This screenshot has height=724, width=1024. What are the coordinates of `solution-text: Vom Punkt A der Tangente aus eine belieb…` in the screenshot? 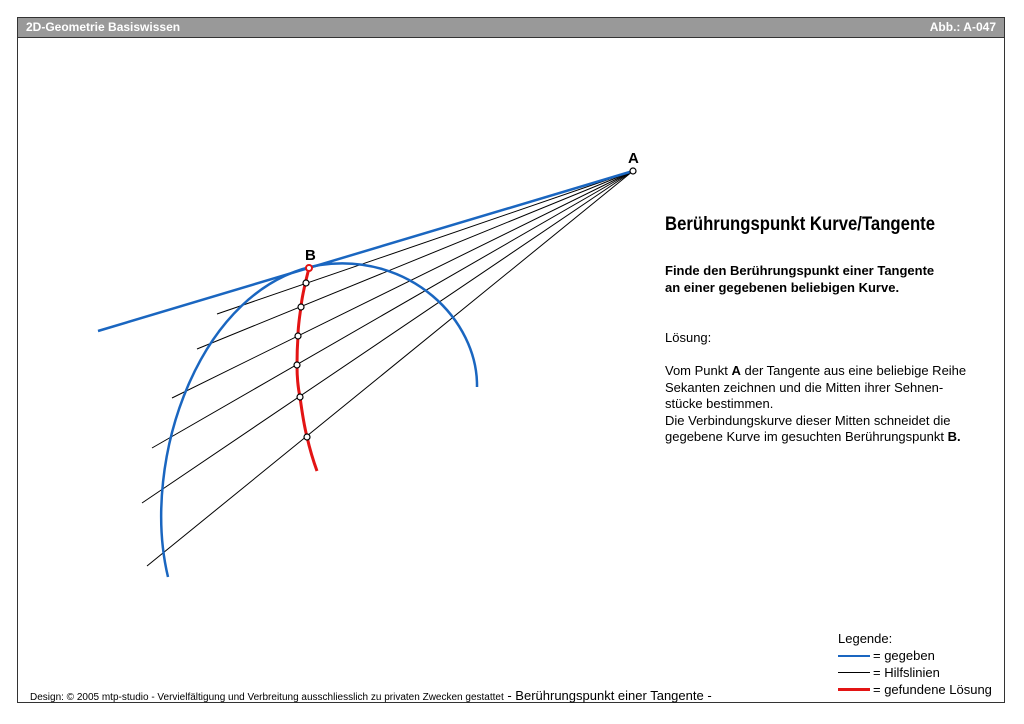 It's located at (815, 404).